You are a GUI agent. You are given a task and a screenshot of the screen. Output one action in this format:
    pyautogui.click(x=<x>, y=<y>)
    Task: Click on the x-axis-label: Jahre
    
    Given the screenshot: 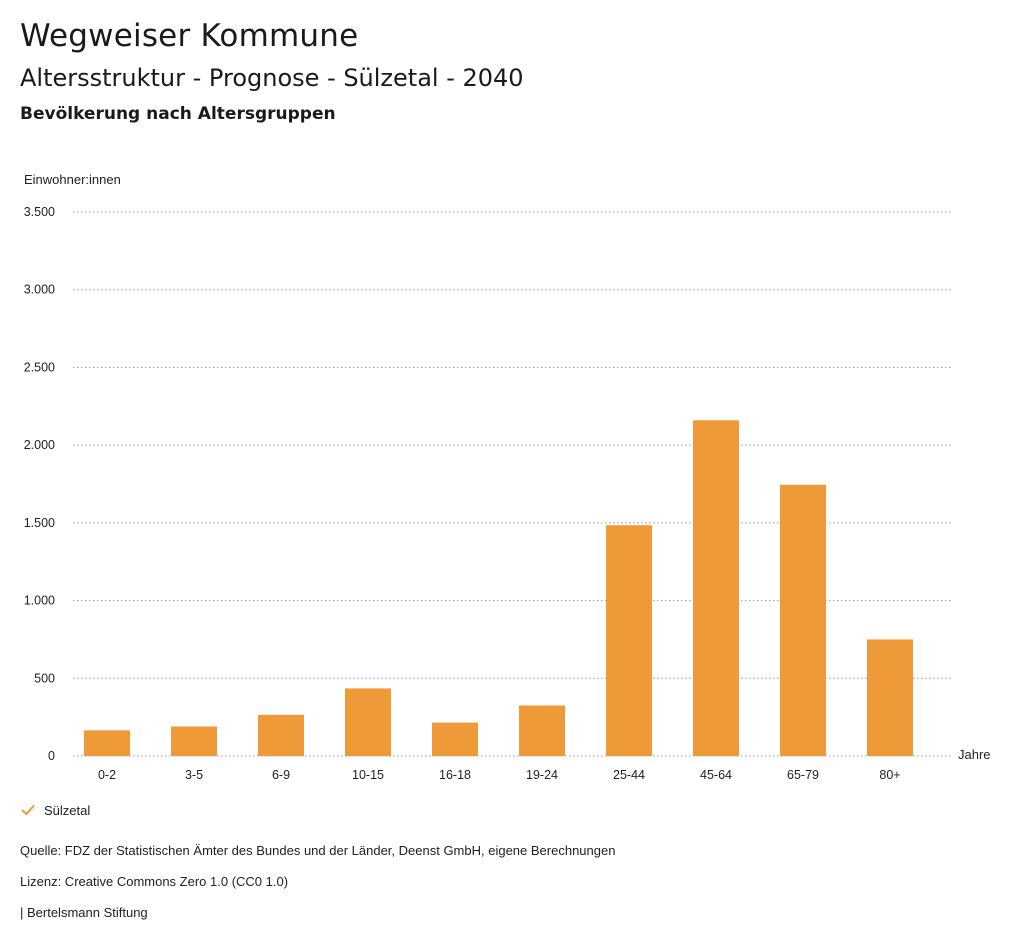 What is the action you would take?
    pyautogui.click(x=974, y=754)
    